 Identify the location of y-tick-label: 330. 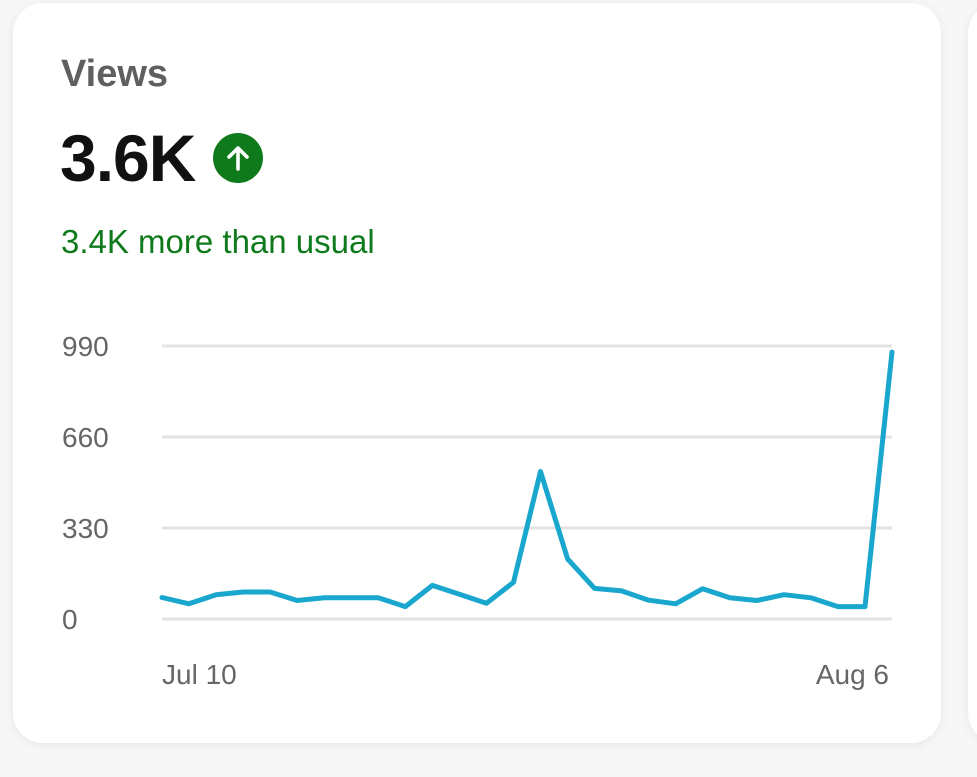
(85, 528).